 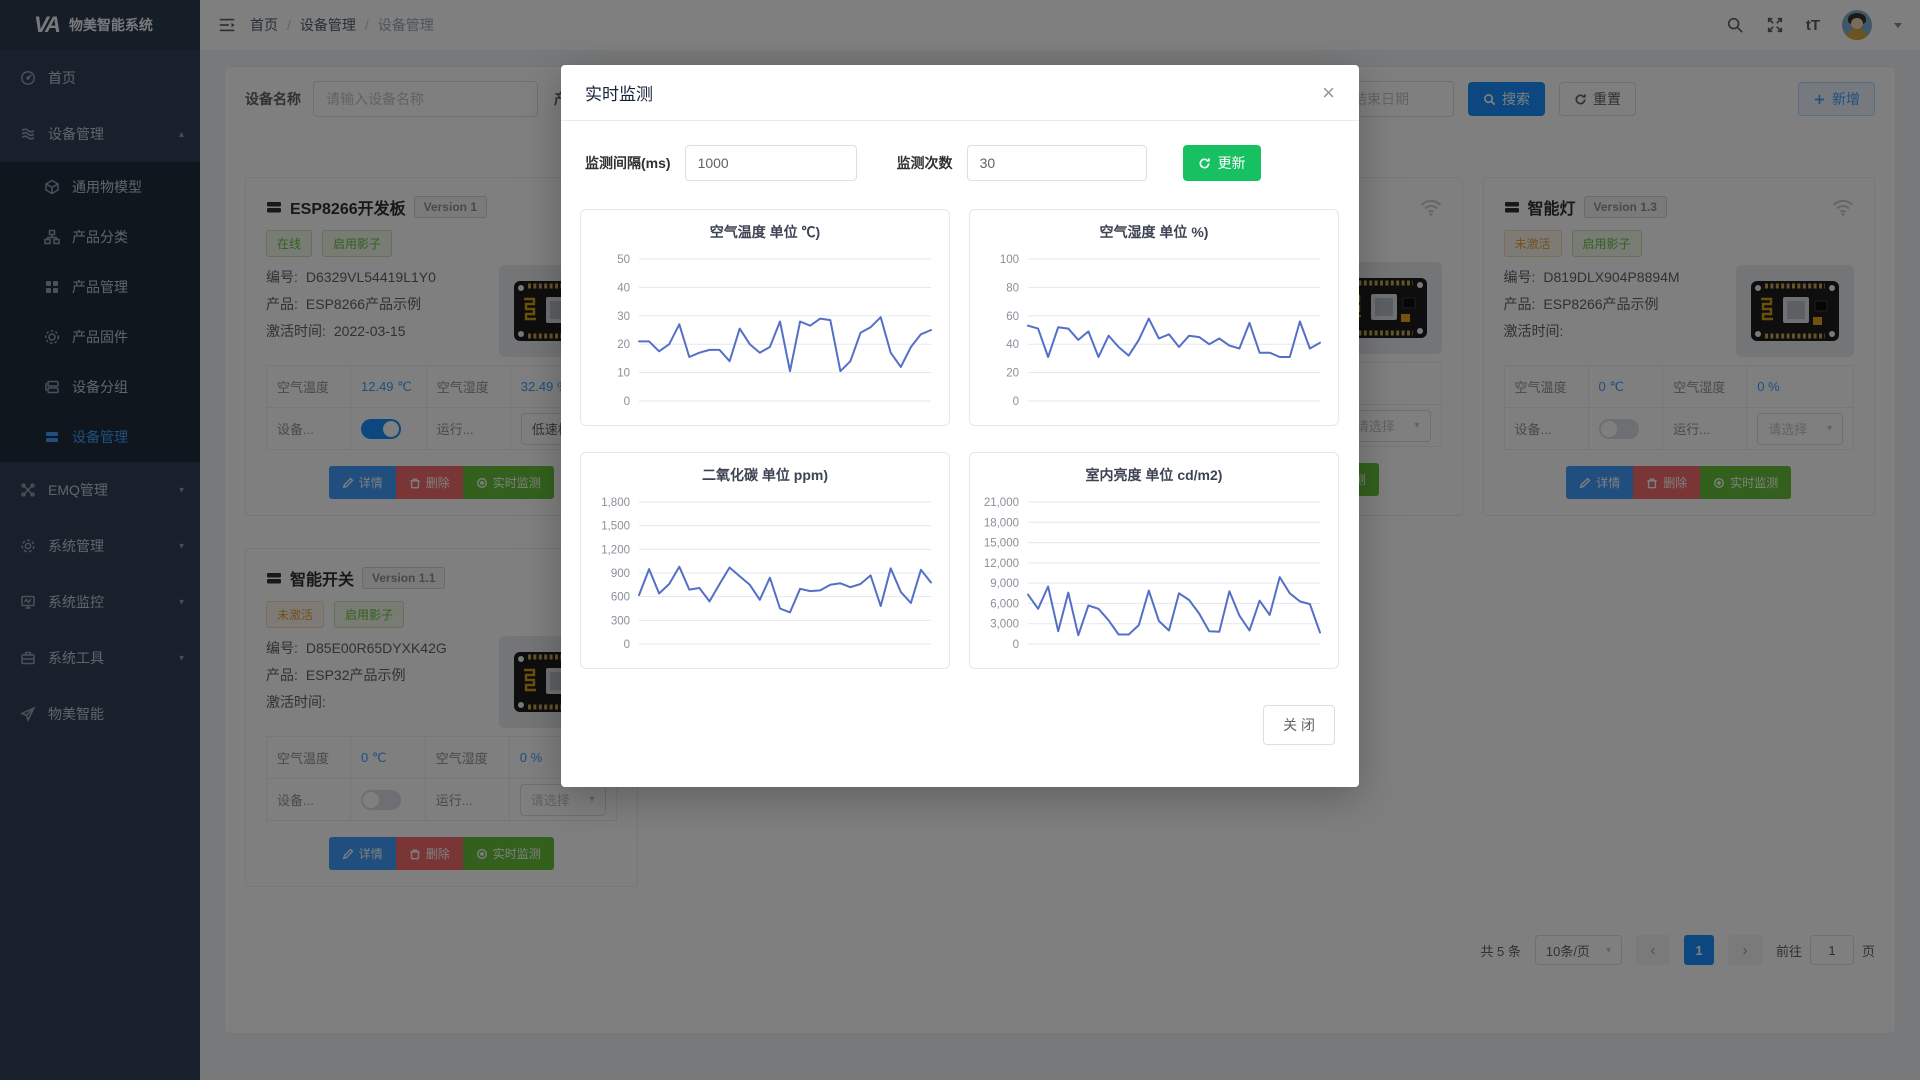 I want to click on svg-text: 60, so click(x=1012, y=317).